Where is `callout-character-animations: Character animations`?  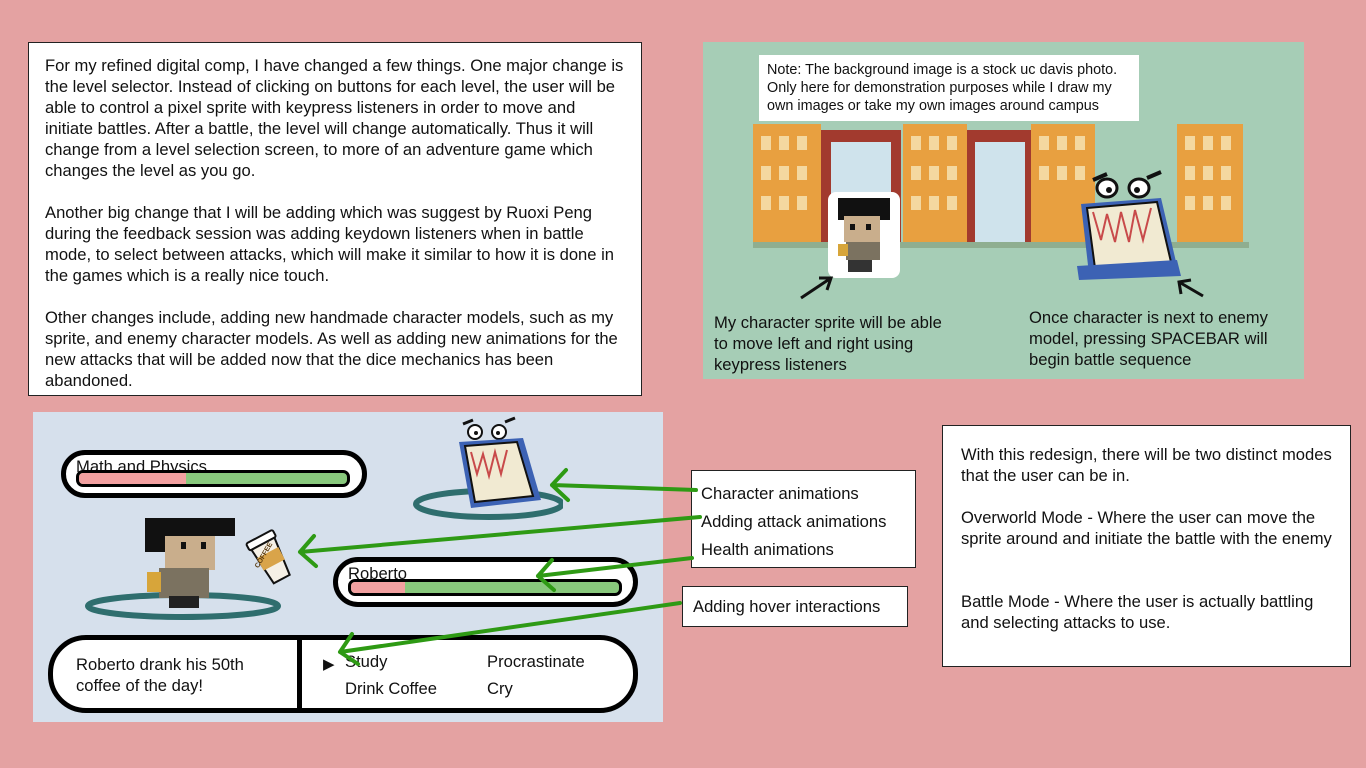 callout-character-animations: Character animations is located at coordinates (780, 493).